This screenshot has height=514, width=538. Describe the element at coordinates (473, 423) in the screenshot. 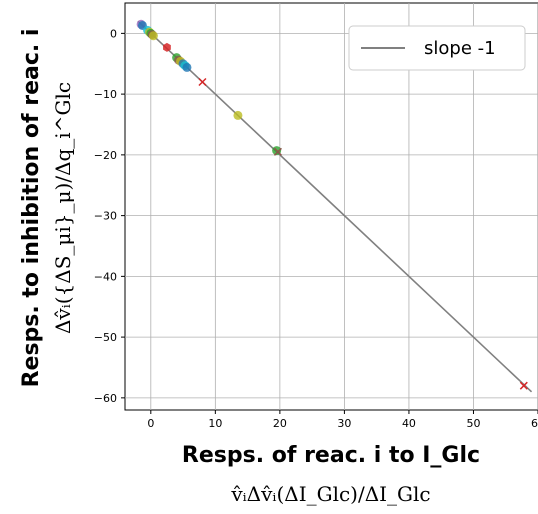

I see `x-tick-label: 50` at that location.